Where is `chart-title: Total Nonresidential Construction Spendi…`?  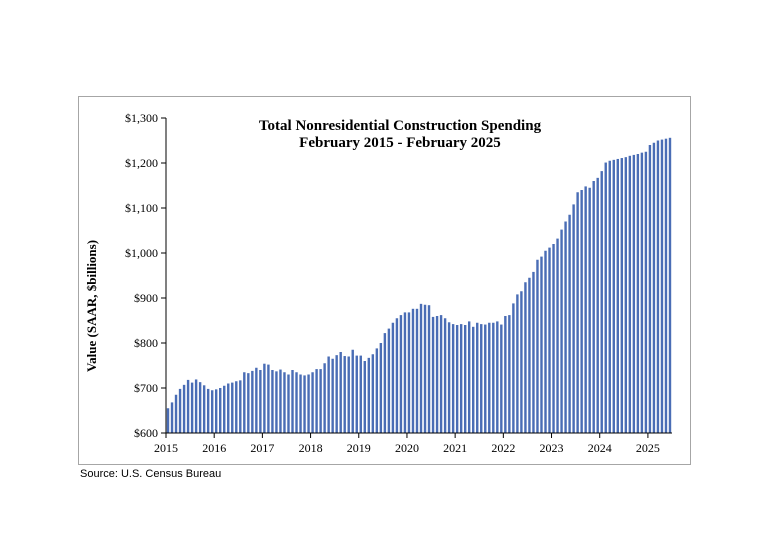
chart-title: Total Nonresidential Construction Spendi… is located at coordinates (400, 126).